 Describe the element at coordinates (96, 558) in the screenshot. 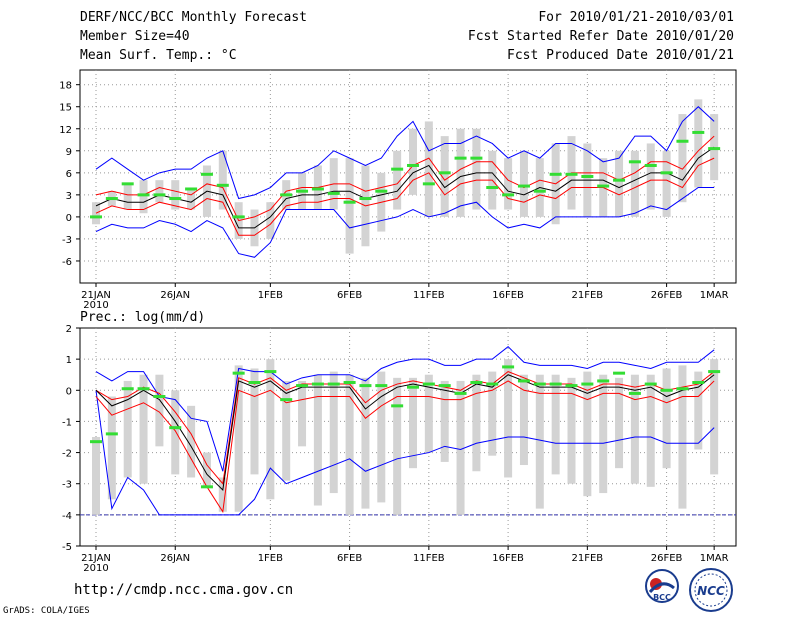

I see `precip-xtick-label: 21JAN` at that location.